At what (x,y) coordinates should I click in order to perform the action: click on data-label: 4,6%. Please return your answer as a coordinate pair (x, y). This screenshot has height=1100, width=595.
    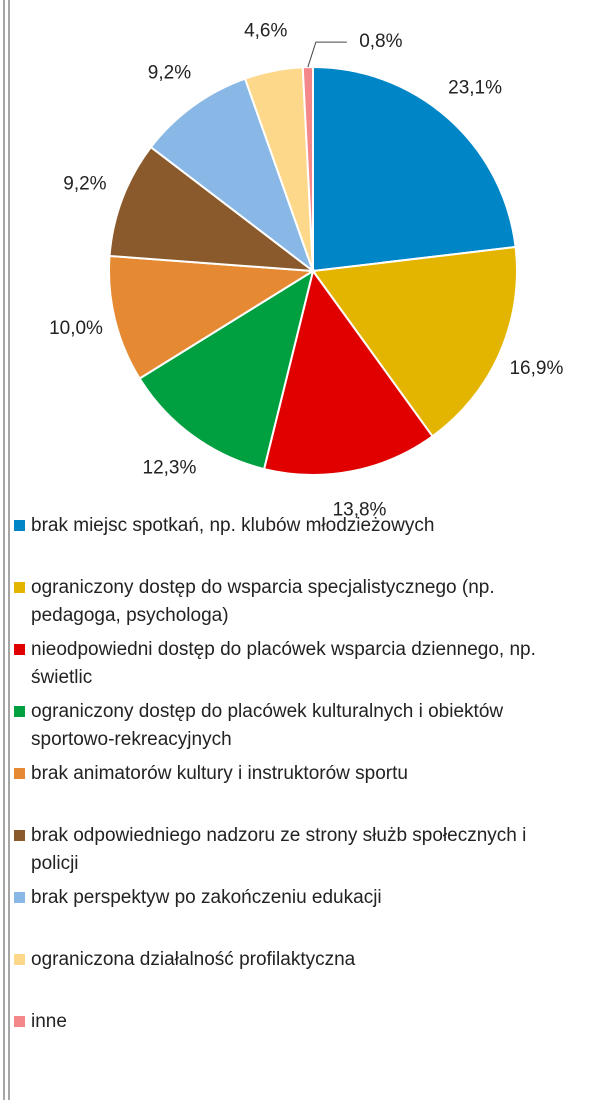
    Looking at the image, I should click on (265, 31).